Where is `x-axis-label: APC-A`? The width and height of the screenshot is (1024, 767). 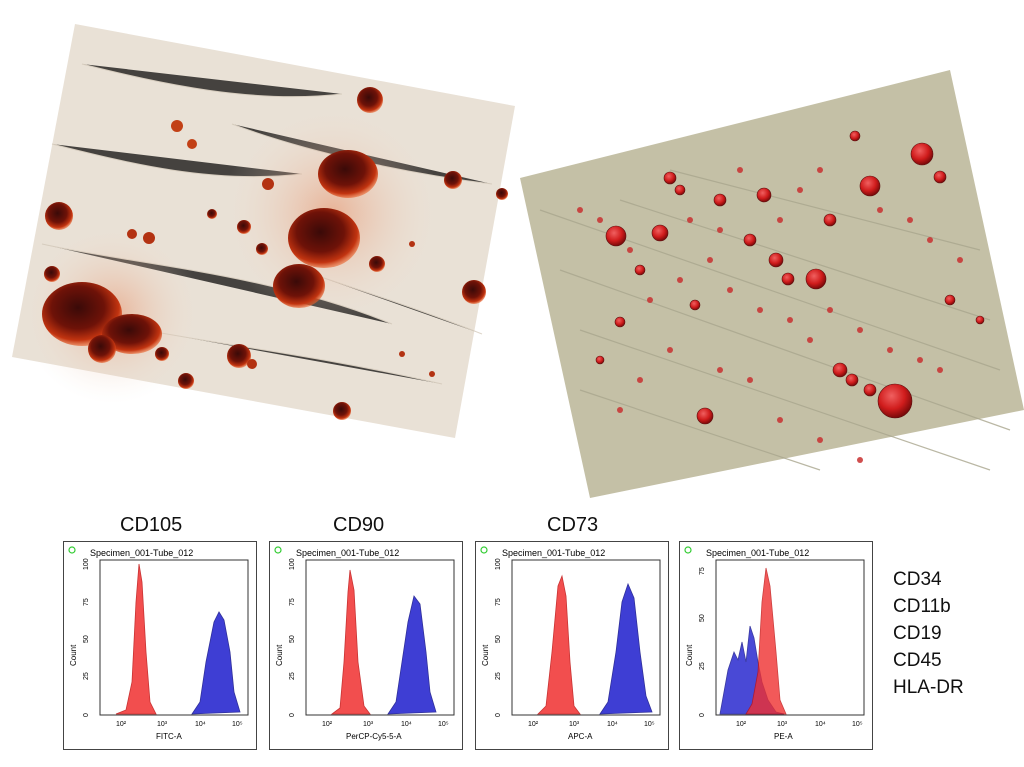 x-axis-label: APC-A is located at coordinates (580, 736).